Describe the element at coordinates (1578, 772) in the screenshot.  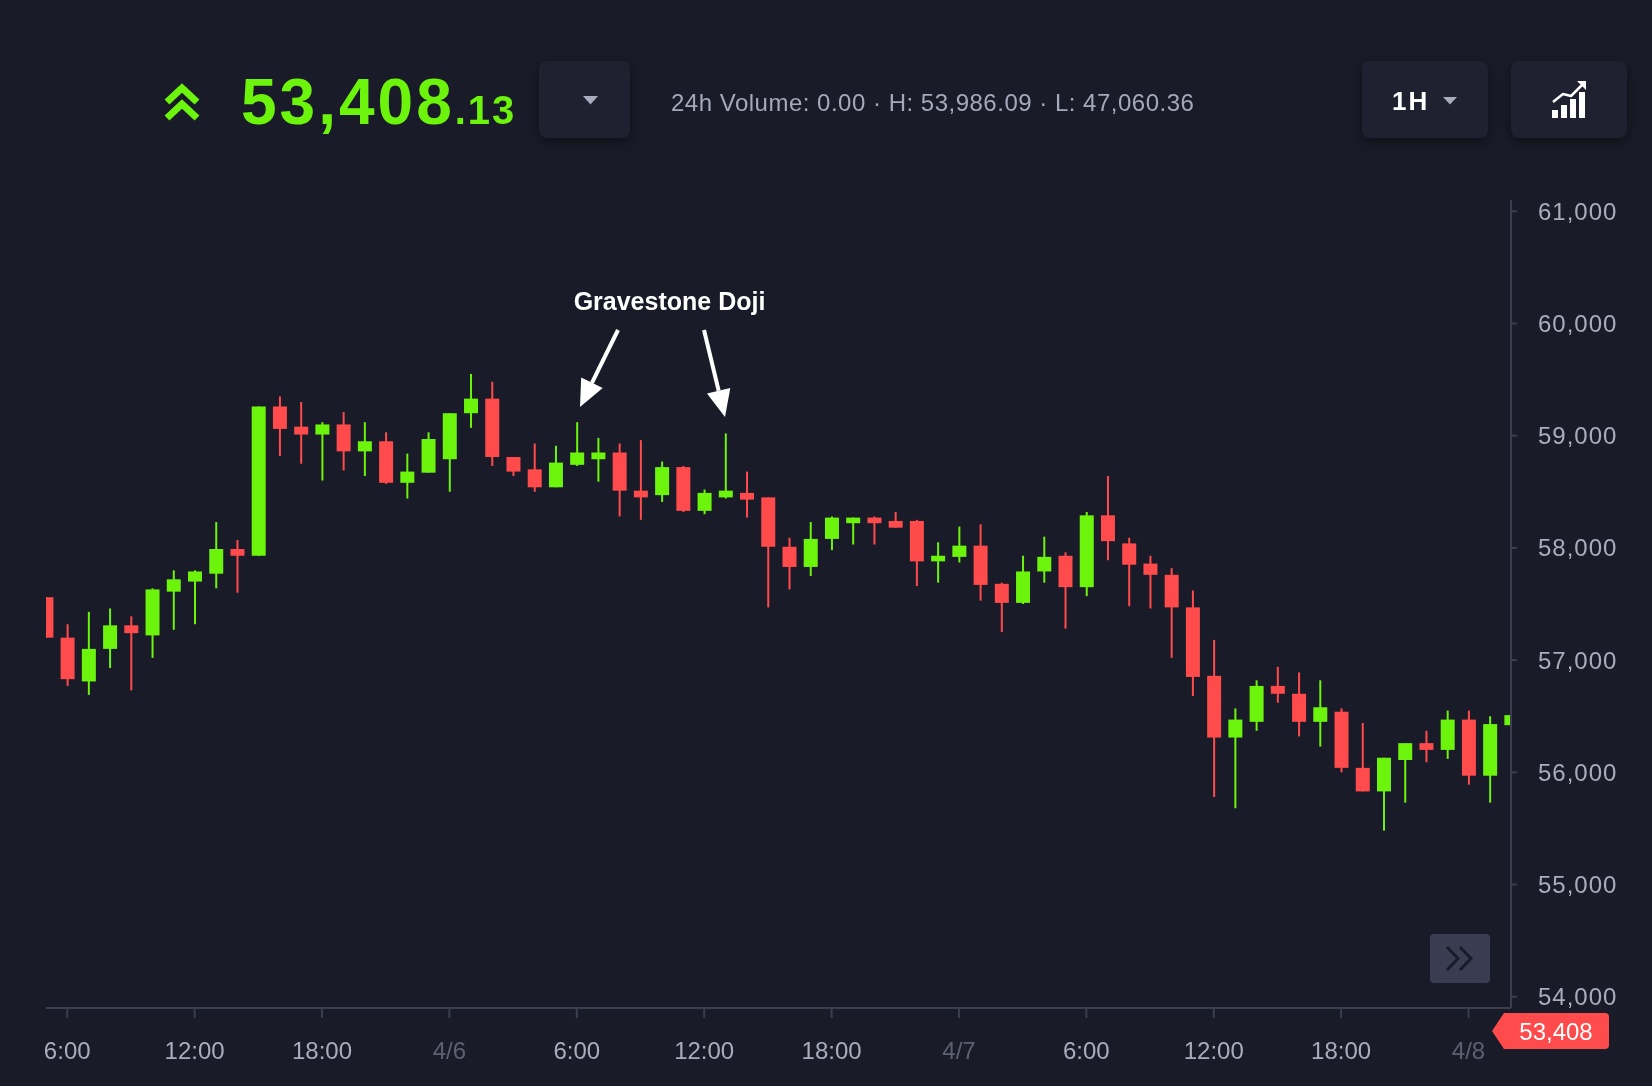
I see `y-tick-label: 56,000` at that location.